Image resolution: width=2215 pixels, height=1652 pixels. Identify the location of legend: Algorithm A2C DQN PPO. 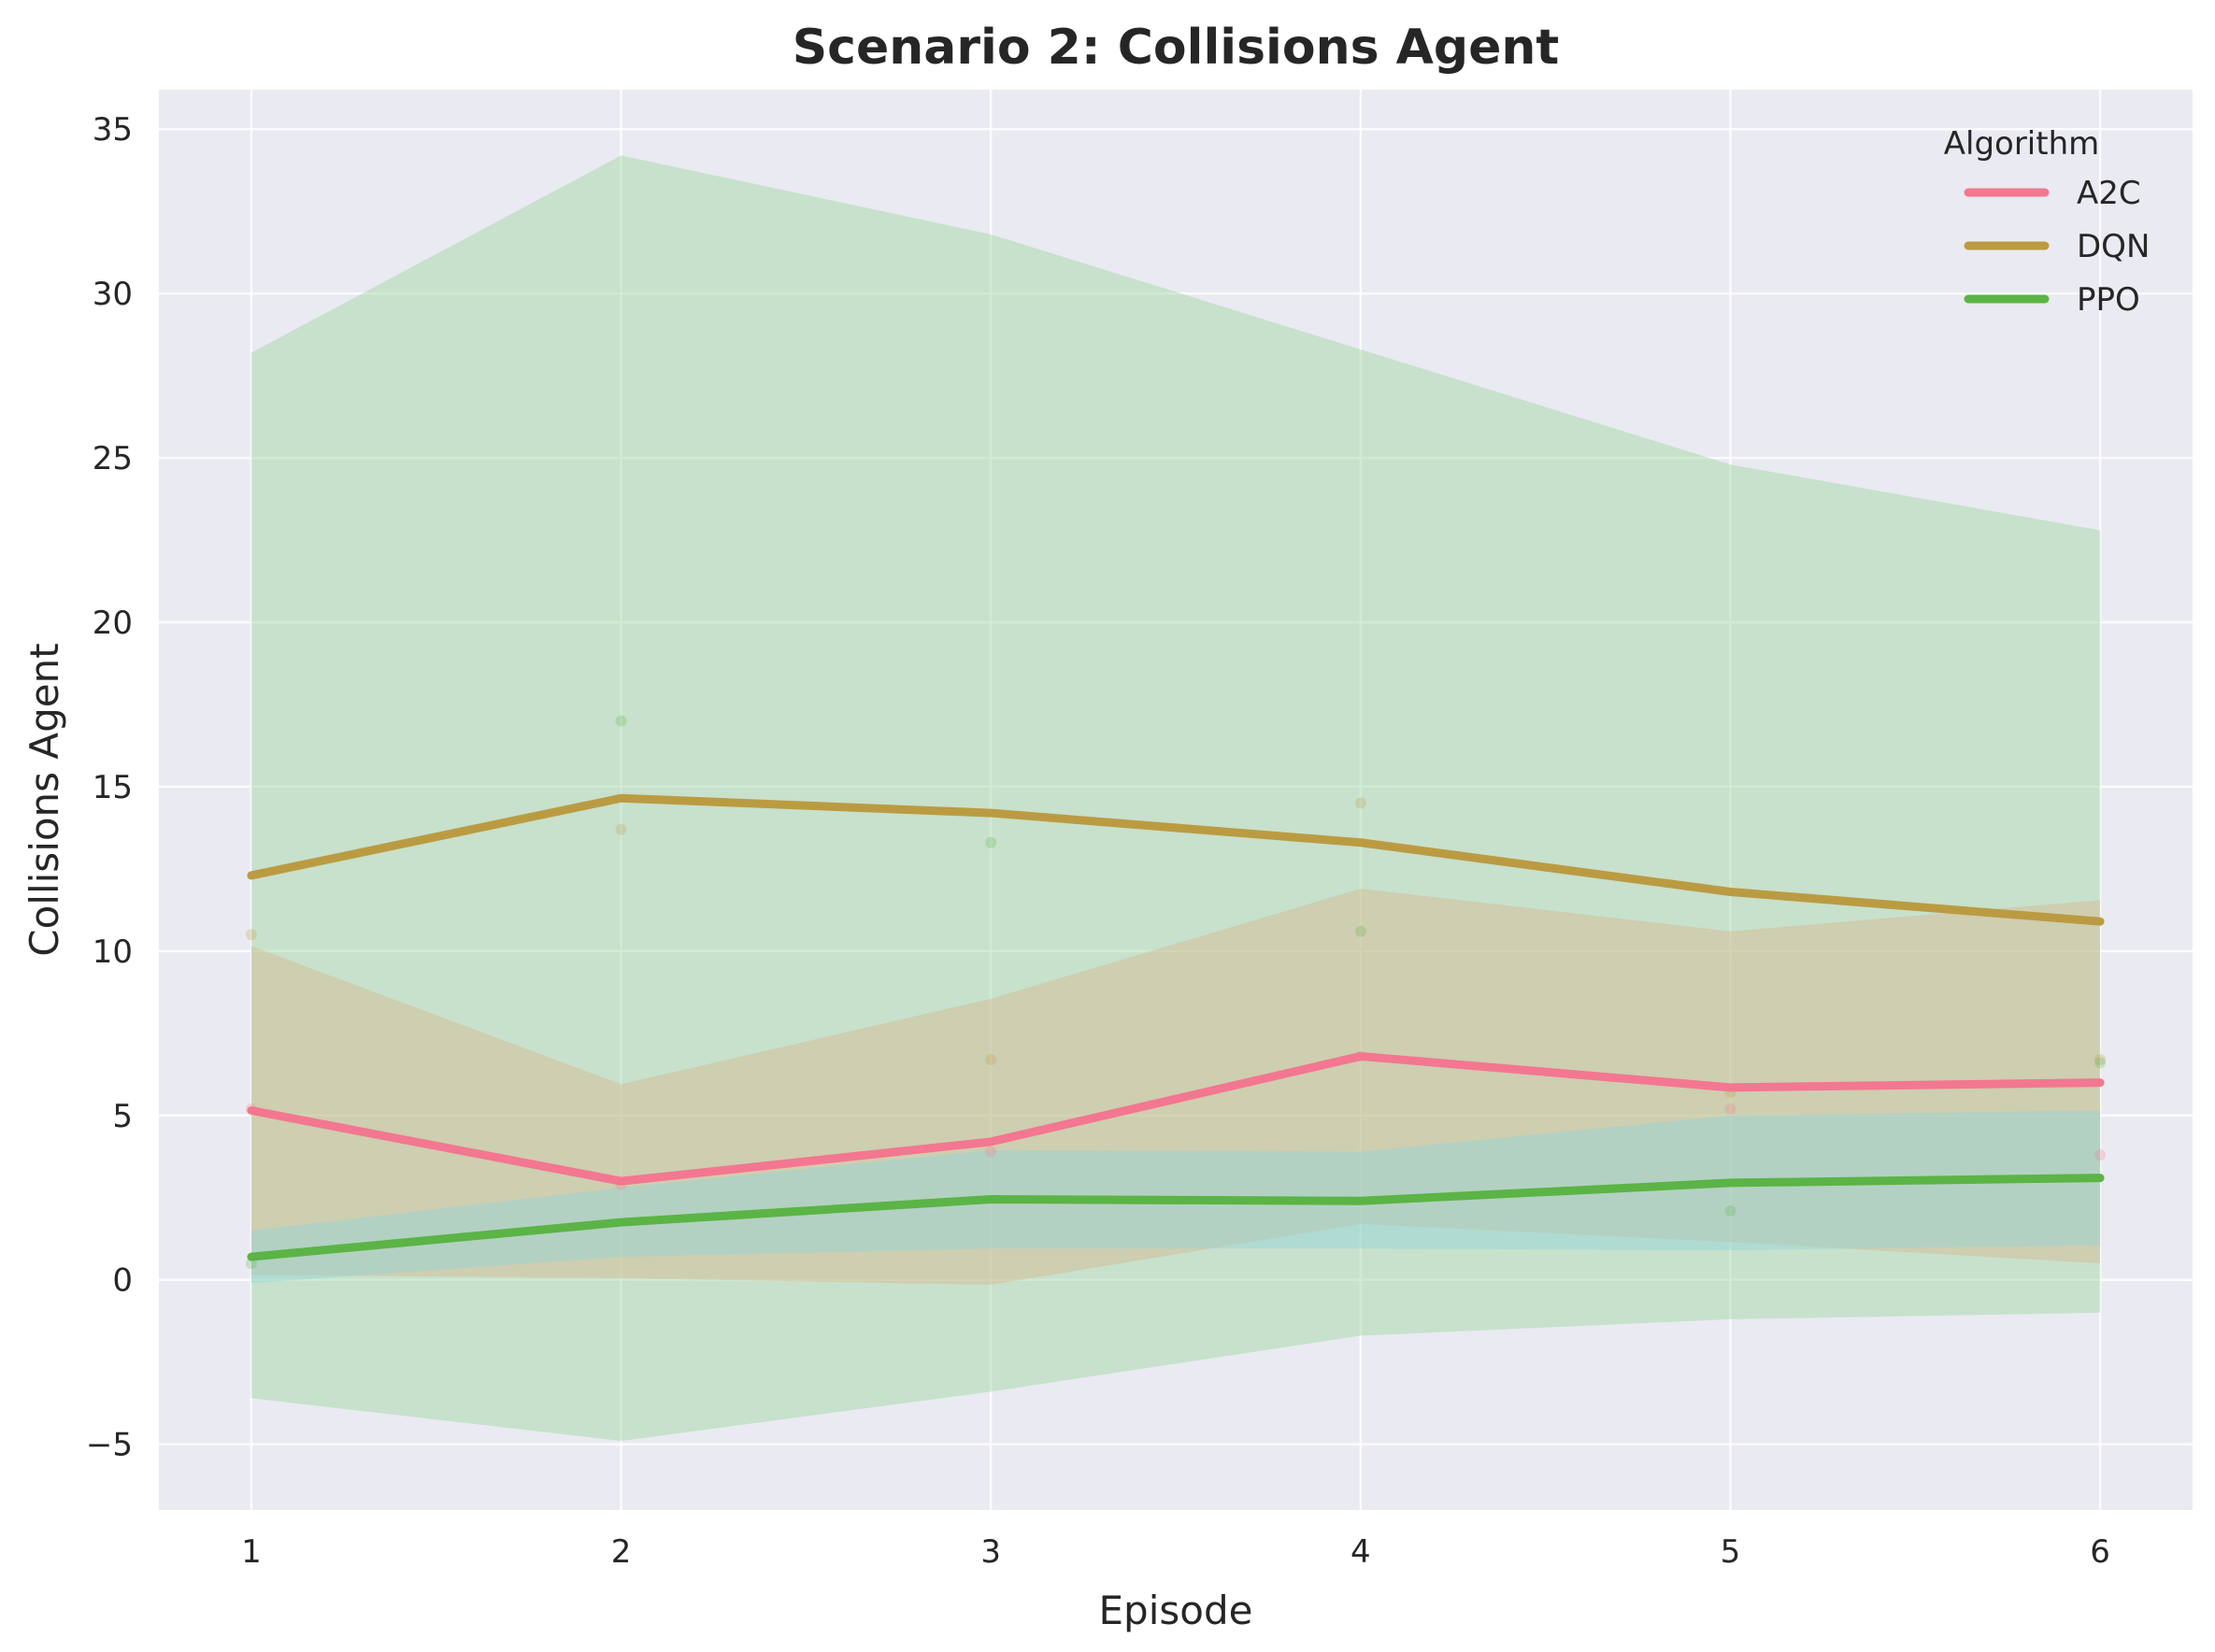
(2047, 222).